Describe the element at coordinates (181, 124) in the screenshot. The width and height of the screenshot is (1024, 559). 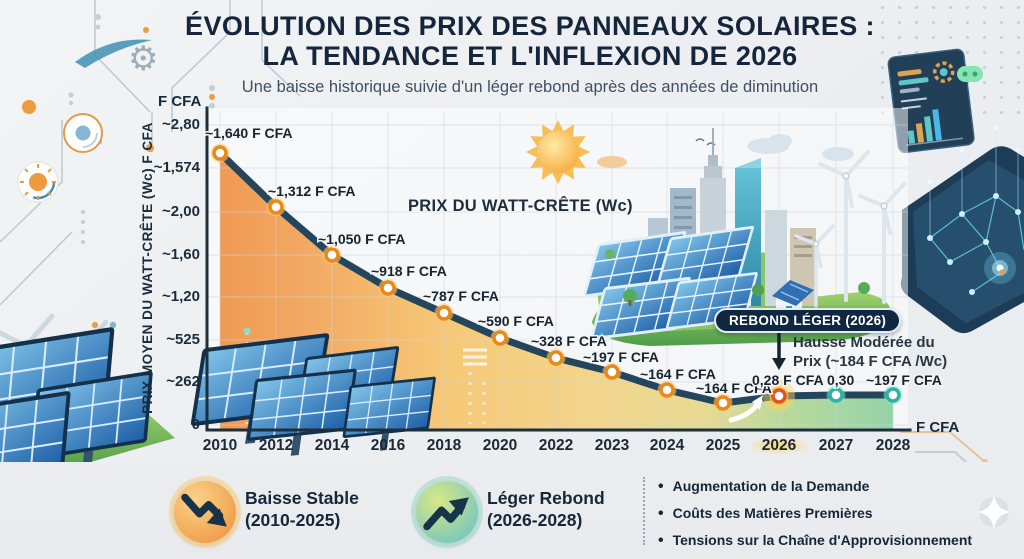
I see `y-tick-label: ~2,80` at that location.